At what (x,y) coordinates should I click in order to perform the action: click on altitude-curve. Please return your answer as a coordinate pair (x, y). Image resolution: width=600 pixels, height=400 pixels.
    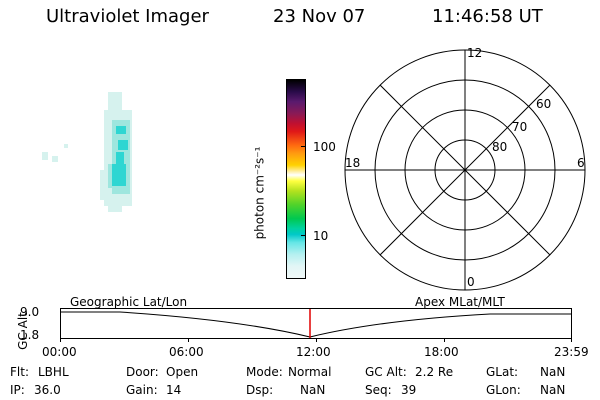
    Looking at the image, I should click on (315, 324).